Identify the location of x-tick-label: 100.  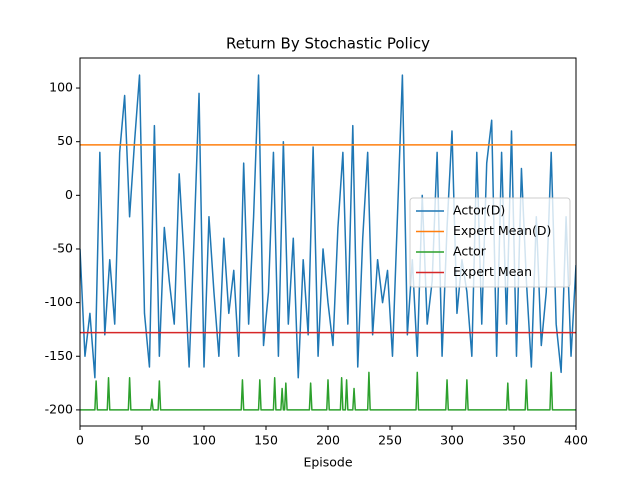
(204, 440).